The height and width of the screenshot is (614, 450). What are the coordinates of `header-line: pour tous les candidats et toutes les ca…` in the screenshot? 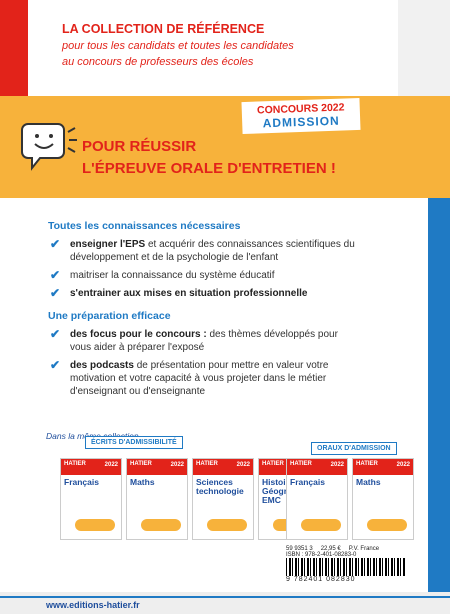 It's located at (178, 46).